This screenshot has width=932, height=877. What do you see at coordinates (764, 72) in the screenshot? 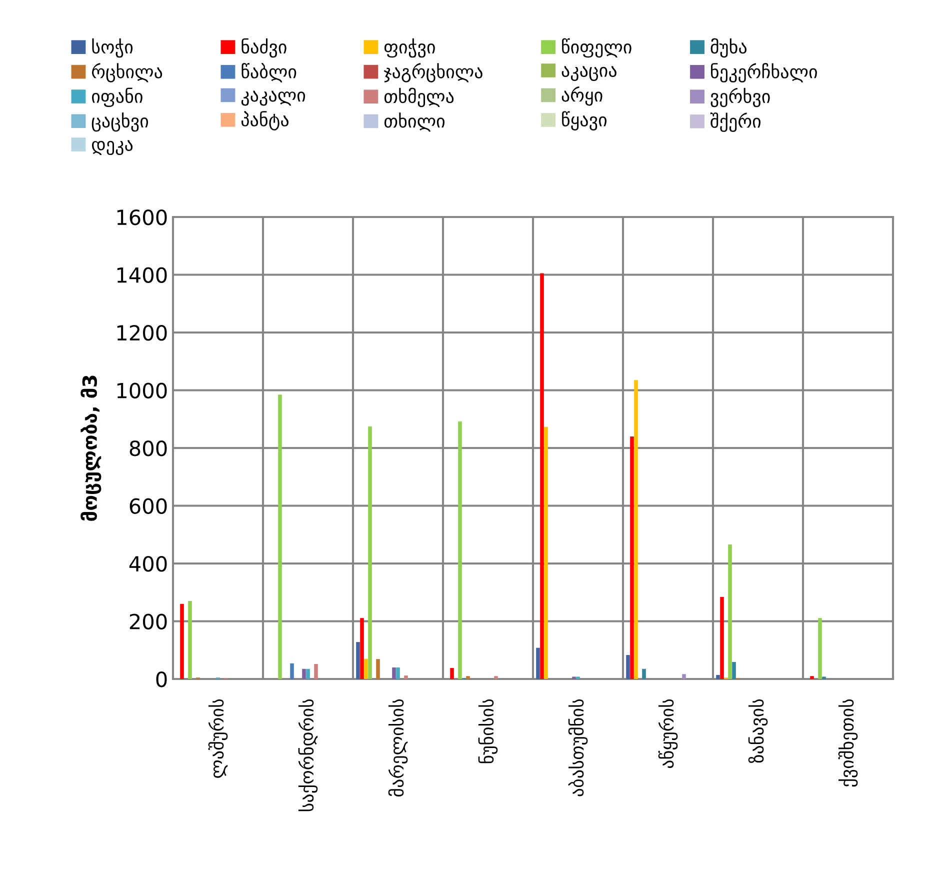
I see `legend-label: ნეკერჩხალი` at bounding box center [764, 72].